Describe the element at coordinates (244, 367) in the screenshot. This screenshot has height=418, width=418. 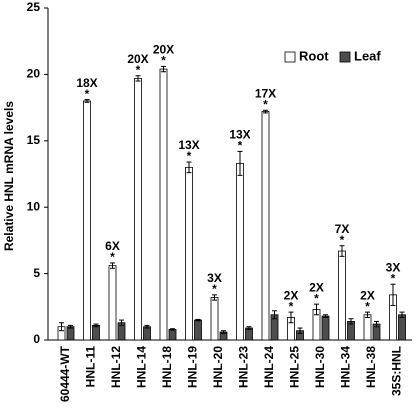
I see `x-tick-label: HNL-23` at that location.